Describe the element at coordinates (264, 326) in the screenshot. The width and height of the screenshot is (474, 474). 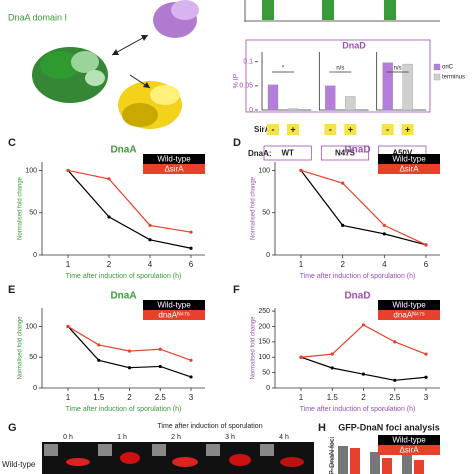
I see `y-tick-label: 200` at that location.